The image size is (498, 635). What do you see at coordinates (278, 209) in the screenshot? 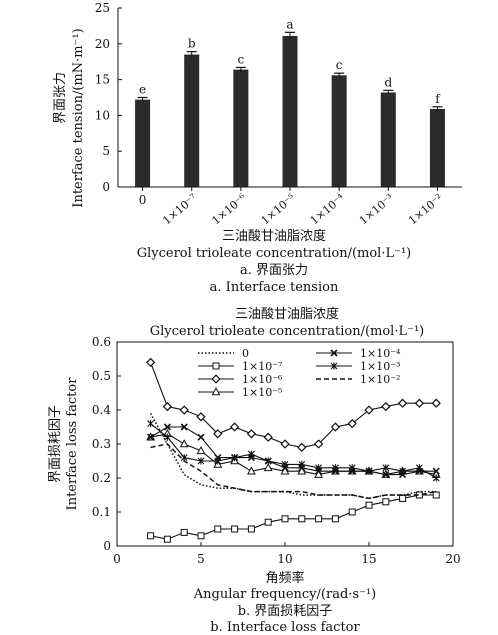
I see `bar-chart-xtick-label: 1×10⁻⁵` at bounding box center [278, 209].